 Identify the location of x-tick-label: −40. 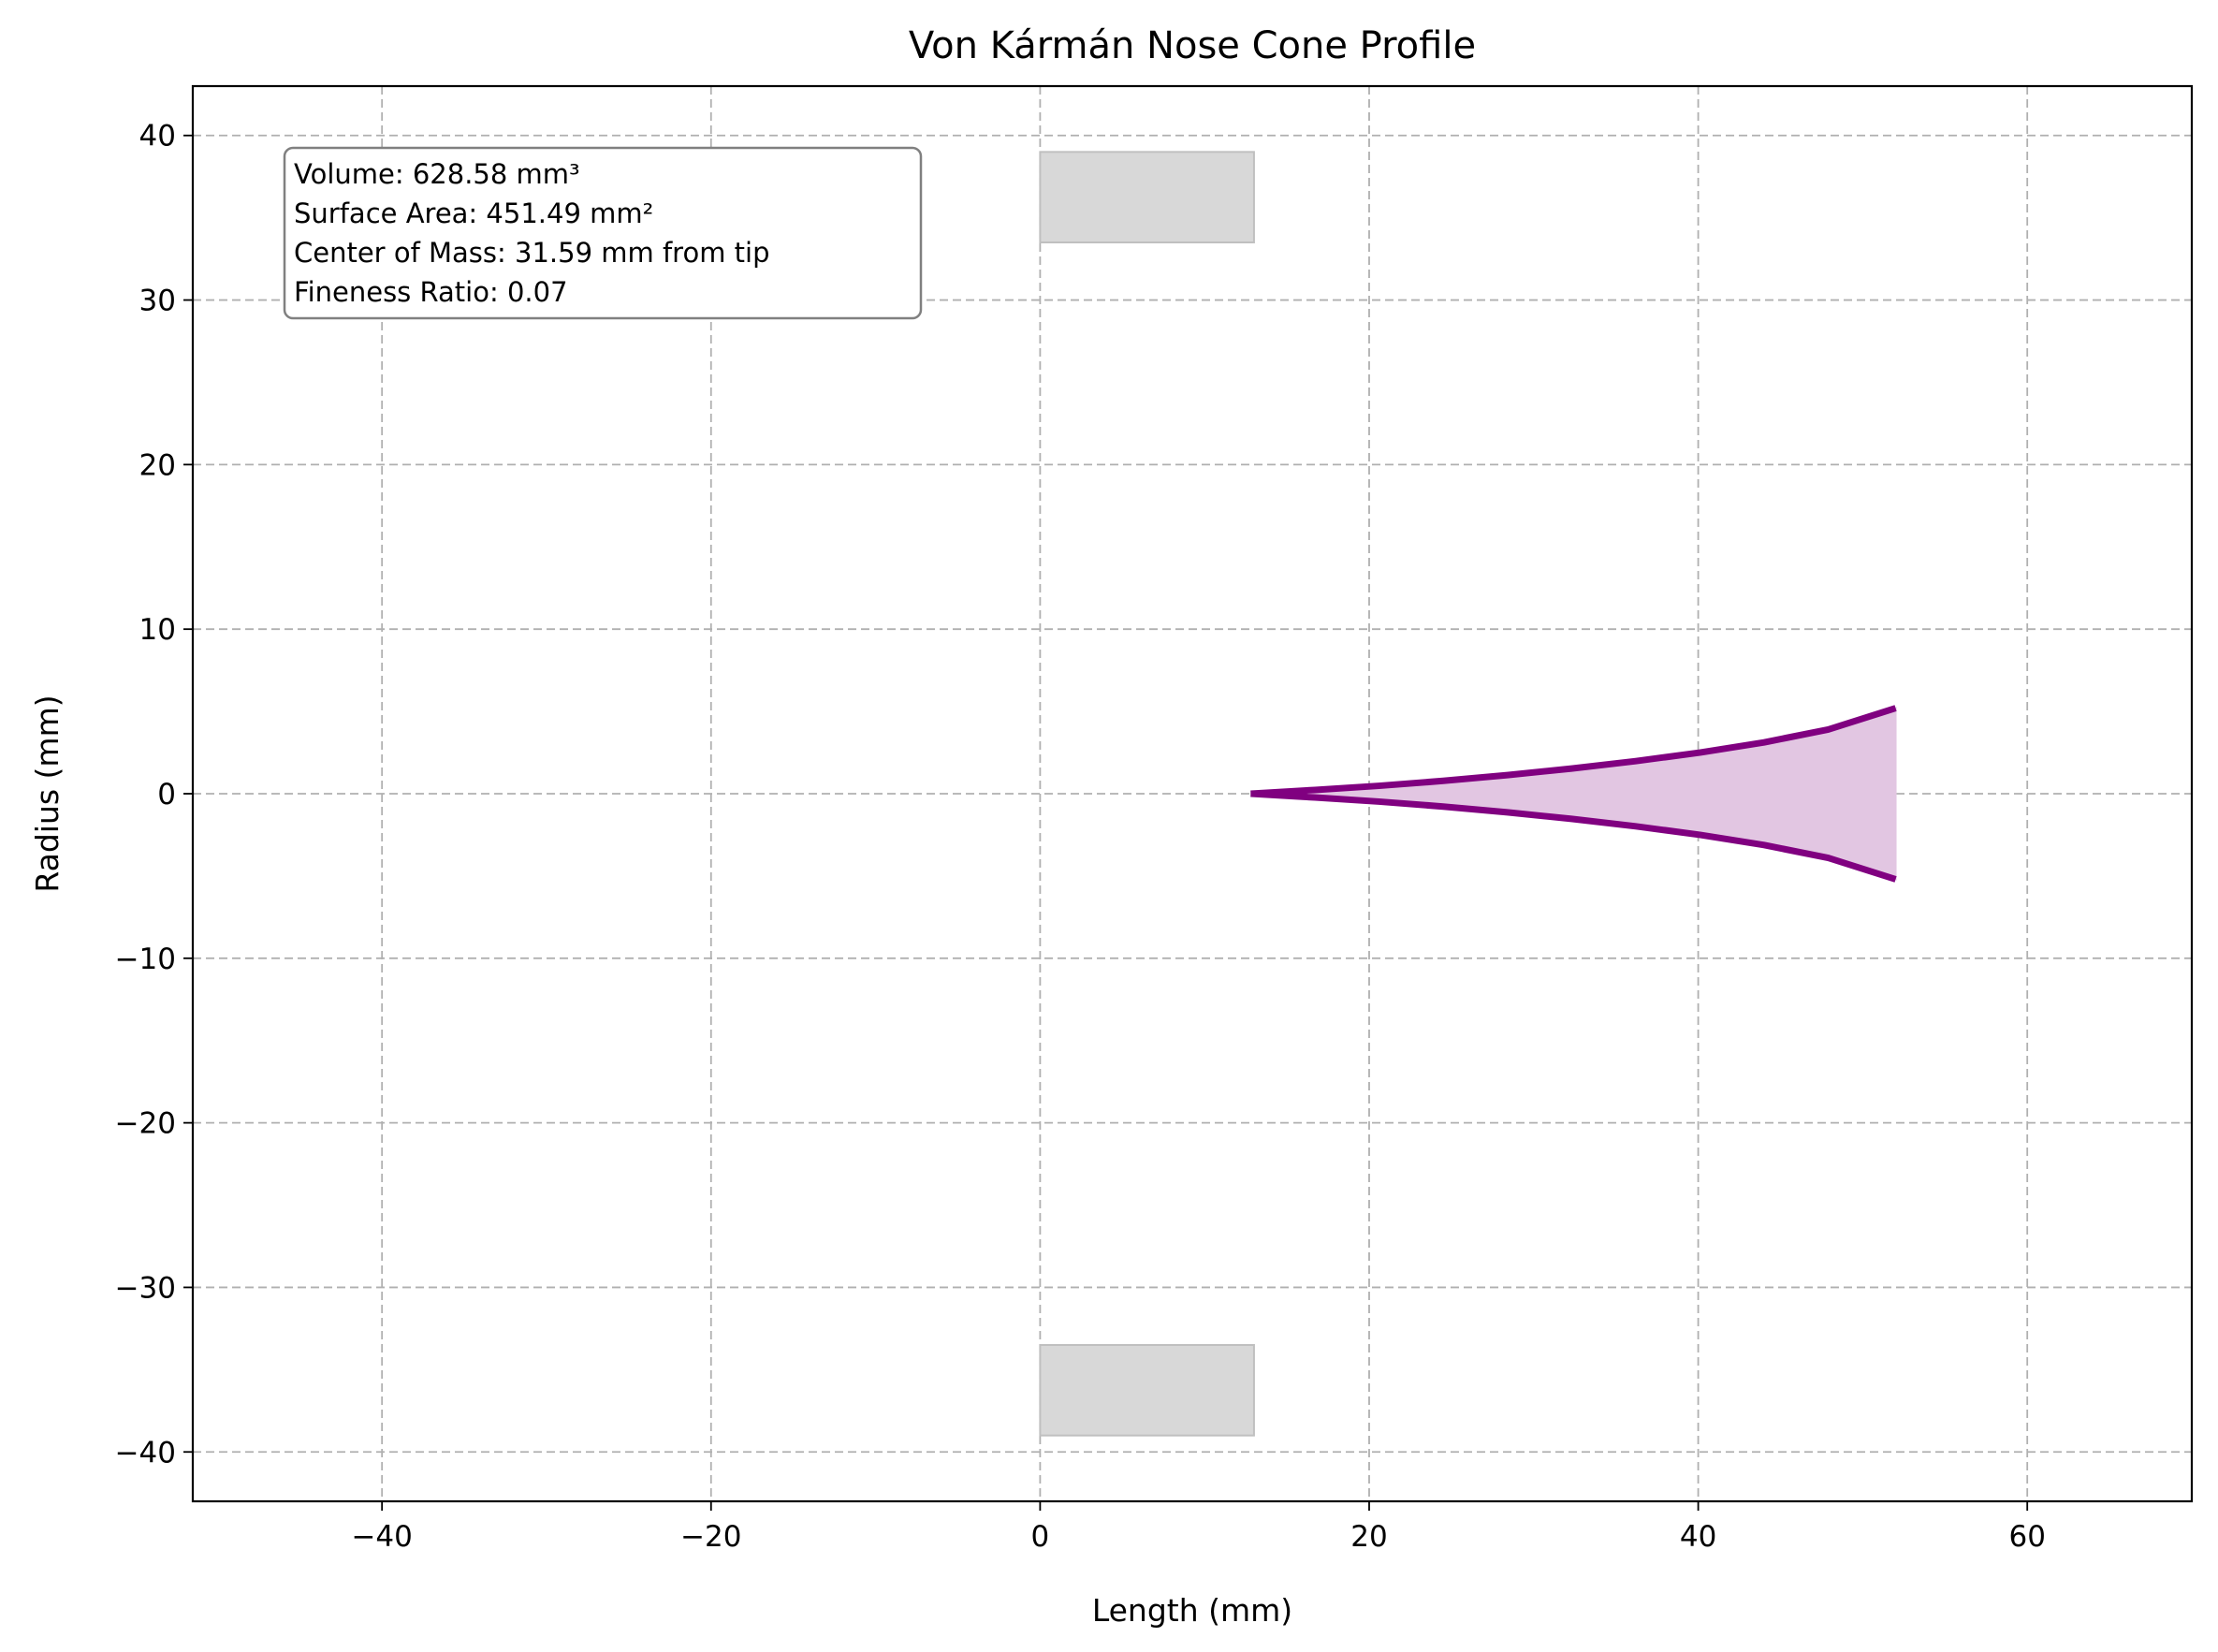
(382, 1537).